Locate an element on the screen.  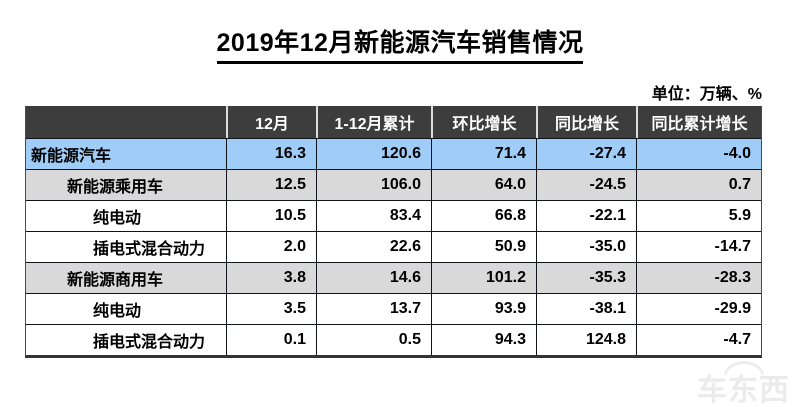
value-cell: -27.4 is located at coordinates (586, 154).